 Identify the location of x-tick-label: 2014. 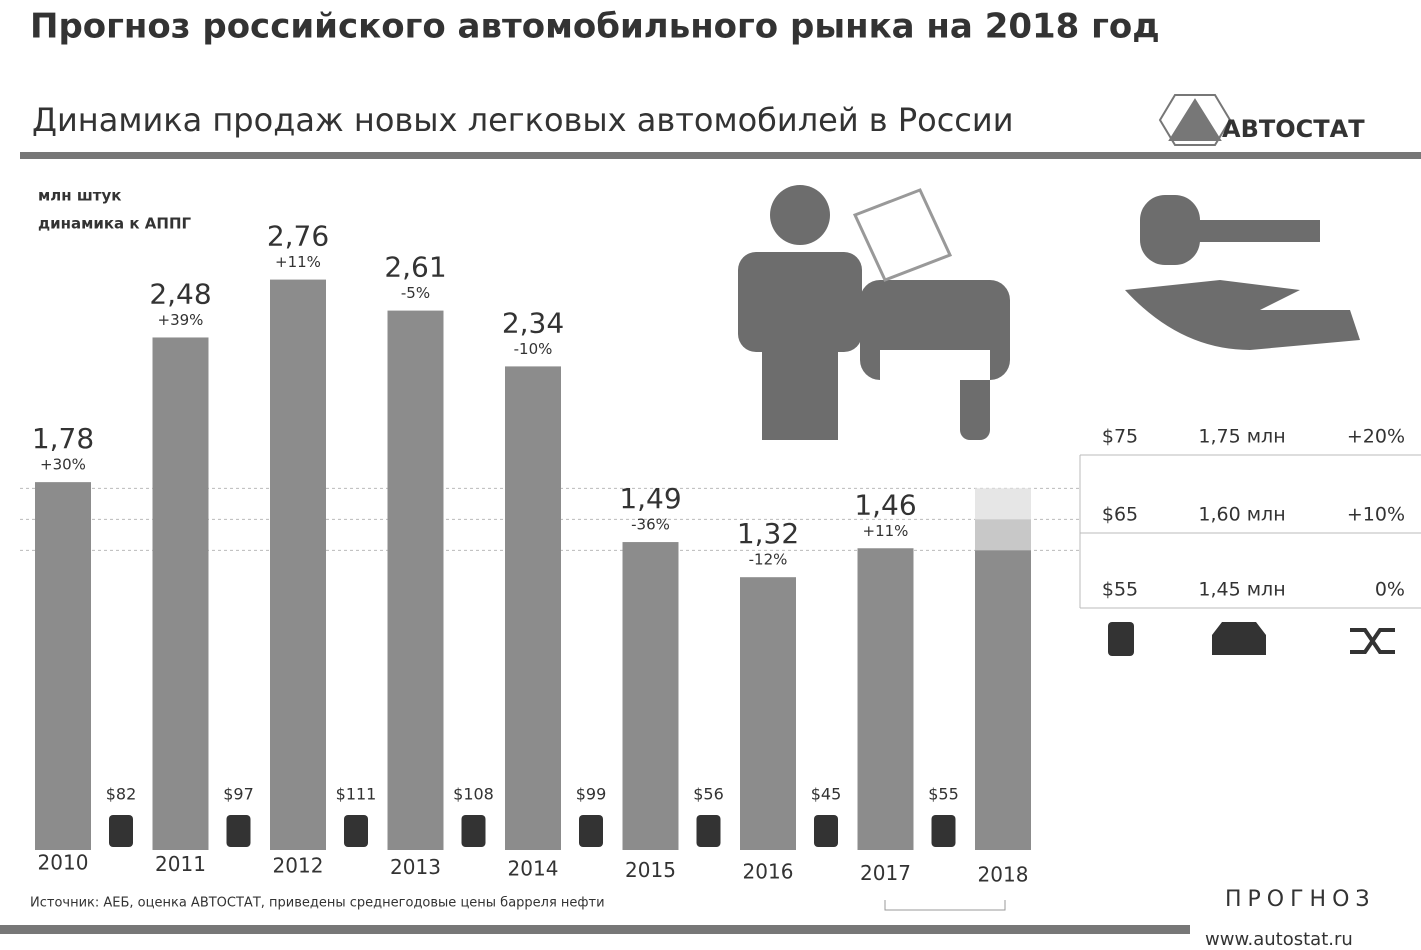
(533, 869).